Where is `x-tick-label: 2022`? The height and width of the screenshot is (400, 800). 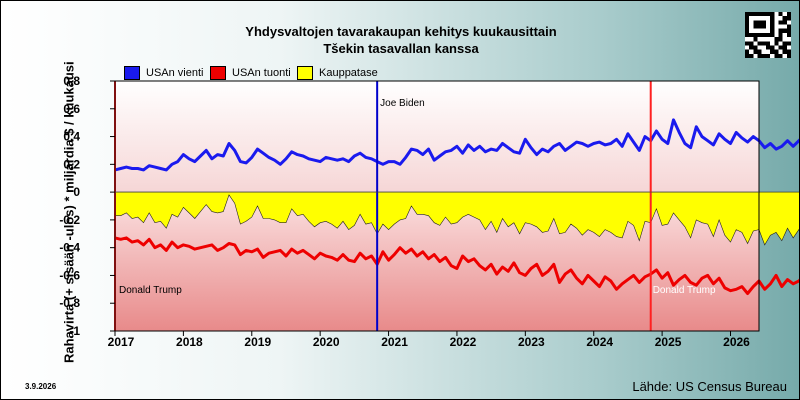
x-tick-label: 2022 is located at coordinates (463, 342).